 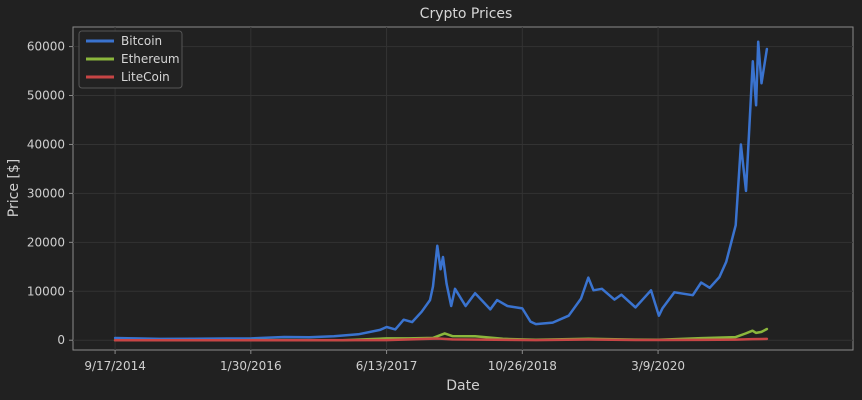 What do you see at coordinates (46, 144) in the screenshot?
I see `y-tick-label: 40000` at bounding box center [46, 144].